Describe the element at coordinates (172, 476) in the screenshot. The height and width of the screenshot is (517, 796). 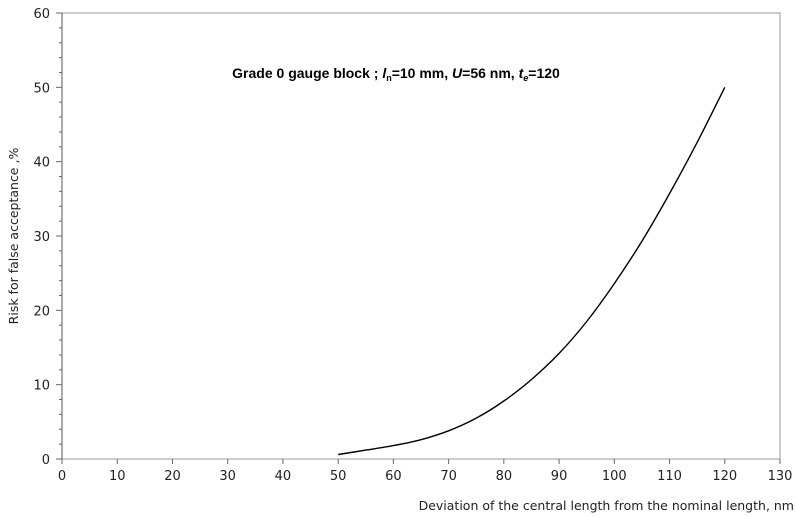
I see `x-tick-label: 20` at that location.